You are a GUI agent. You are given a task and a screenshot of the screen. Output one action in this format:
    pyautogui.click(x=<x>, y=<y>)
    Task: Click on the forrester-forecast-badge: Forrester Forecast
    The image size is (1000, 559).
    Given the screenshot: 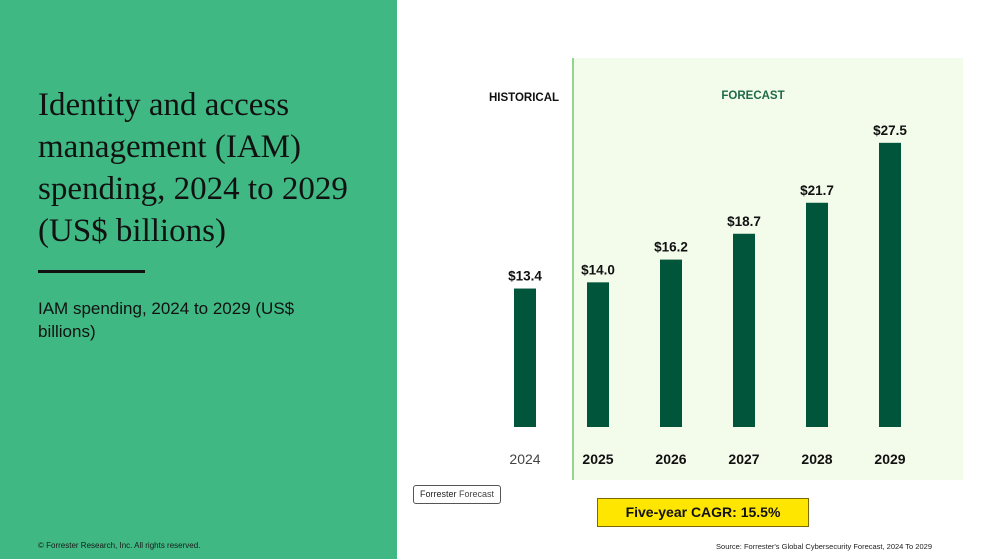 What is the action you would take?
    pyautogui.click(x=457, y=494)
    